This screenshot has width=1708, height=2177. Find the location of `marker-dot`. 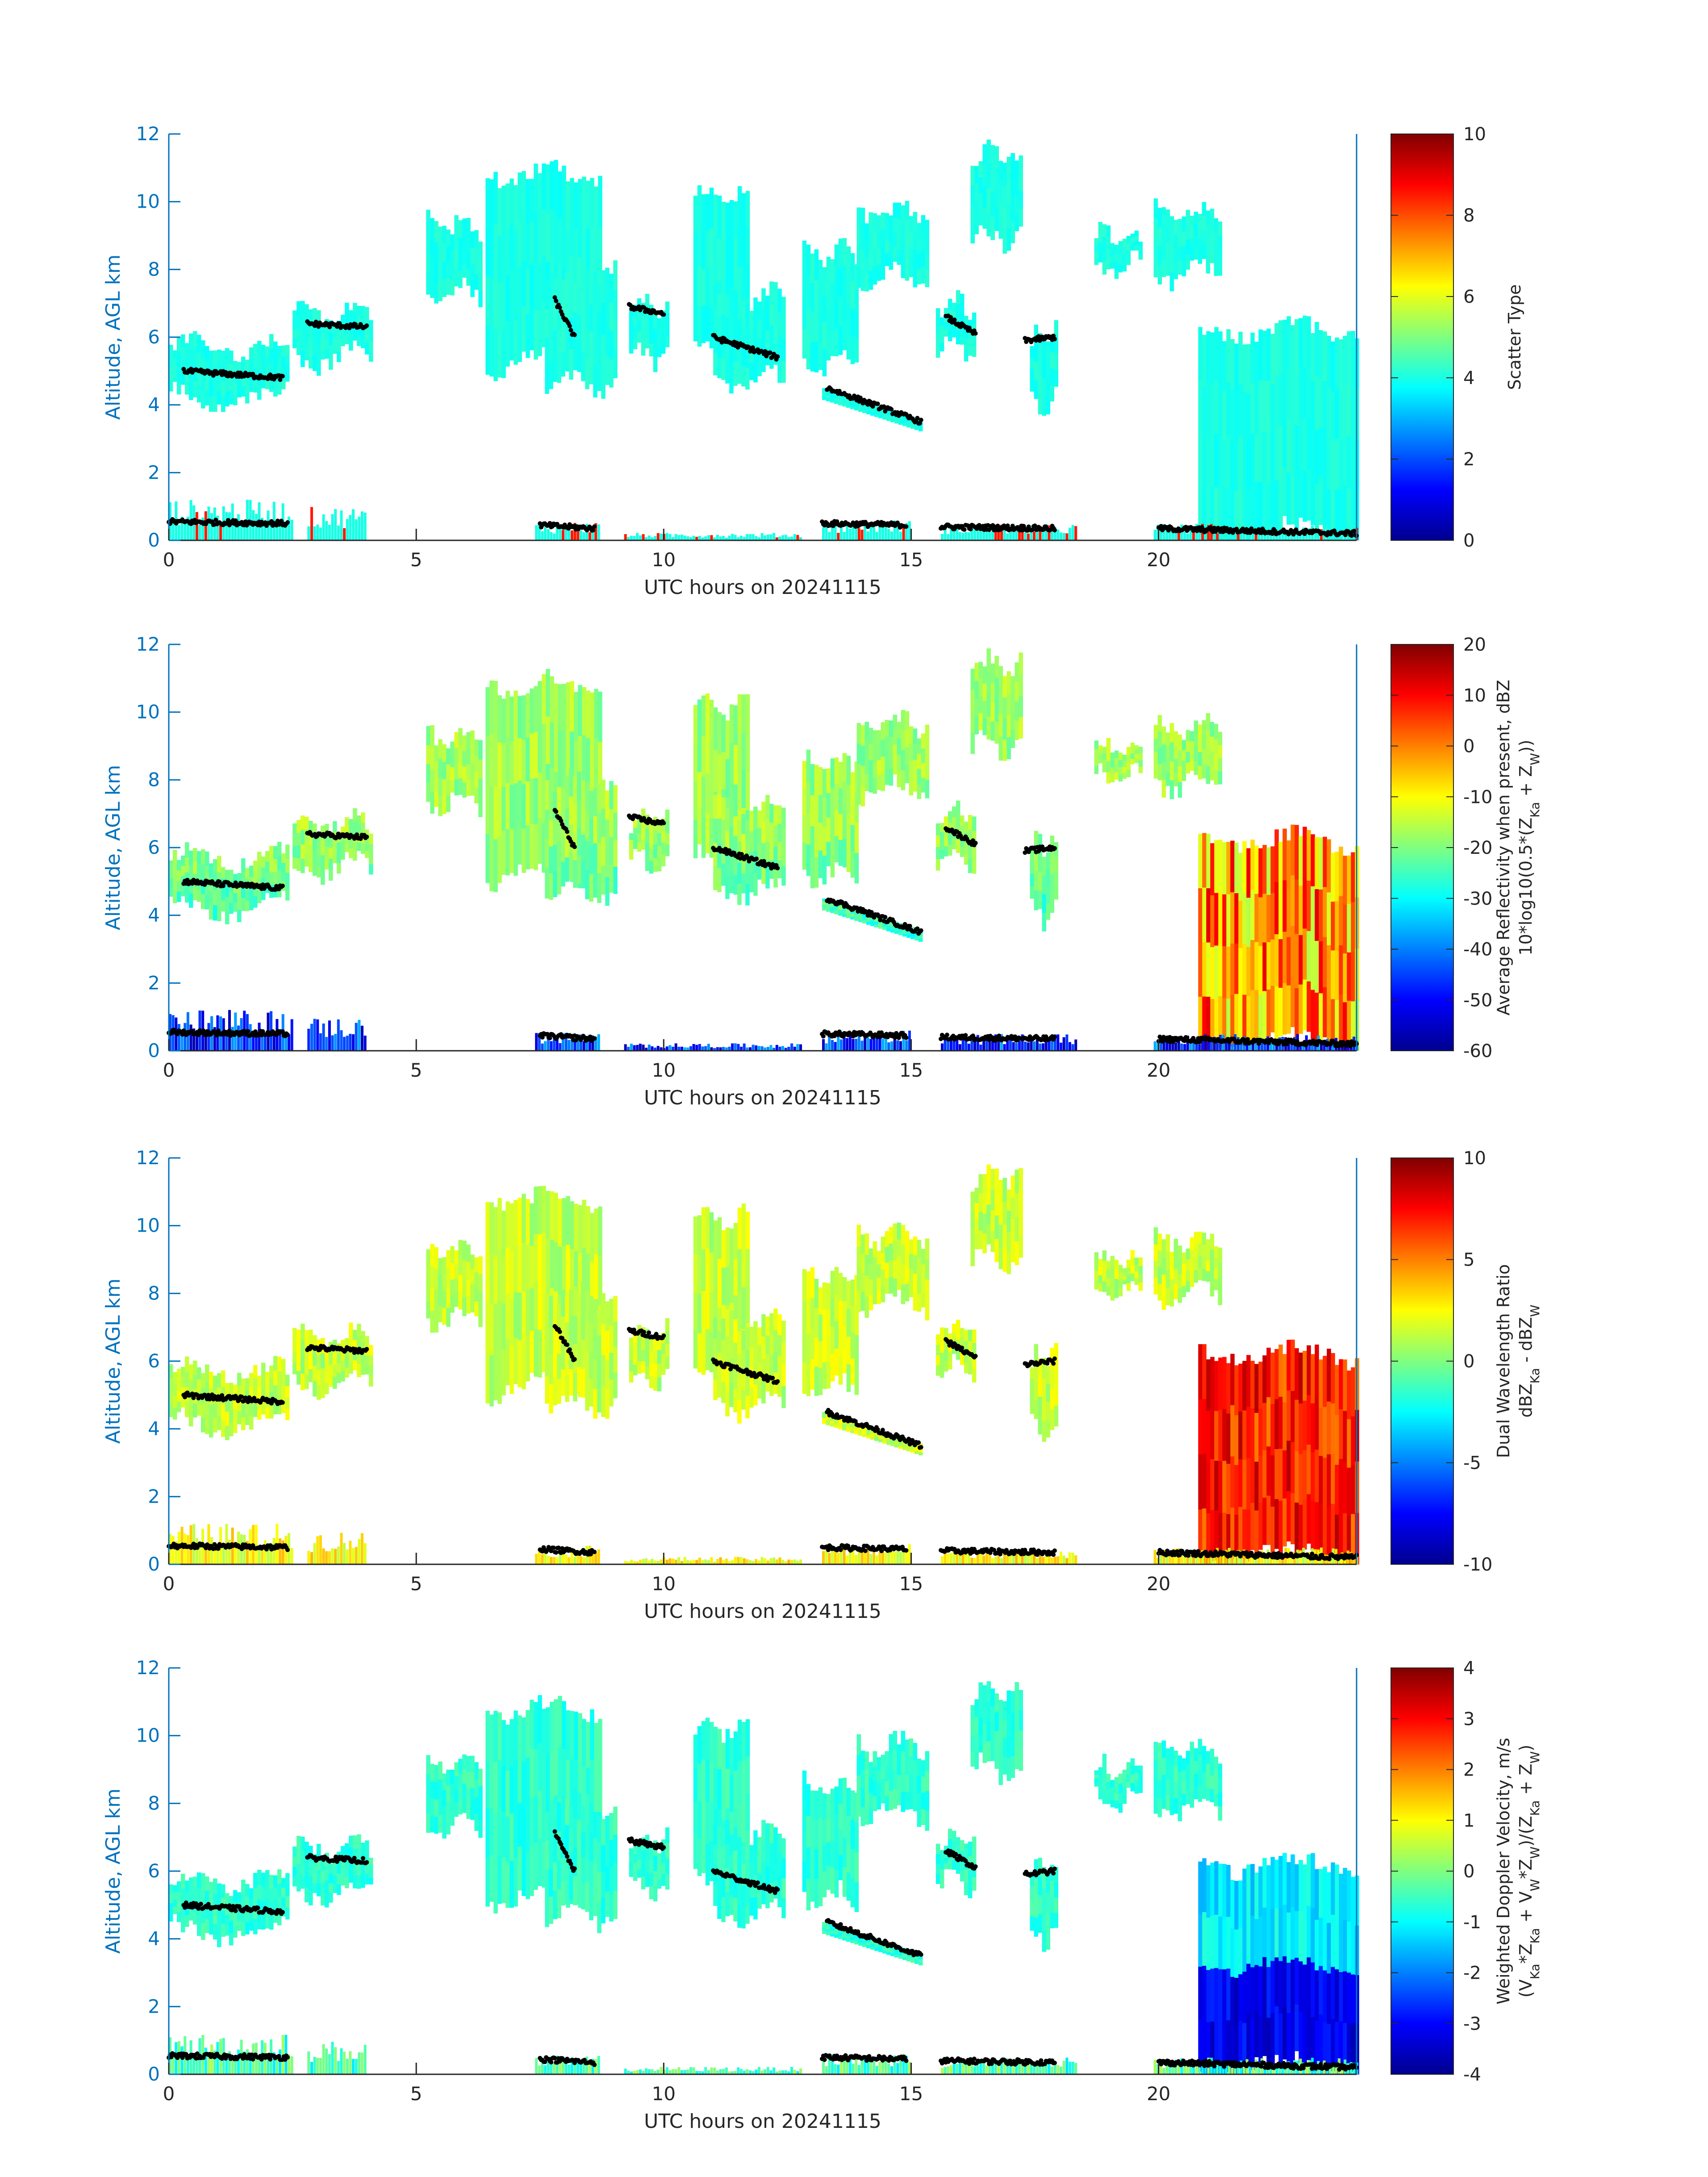

marker-dot is located at coordinates (213, 375).